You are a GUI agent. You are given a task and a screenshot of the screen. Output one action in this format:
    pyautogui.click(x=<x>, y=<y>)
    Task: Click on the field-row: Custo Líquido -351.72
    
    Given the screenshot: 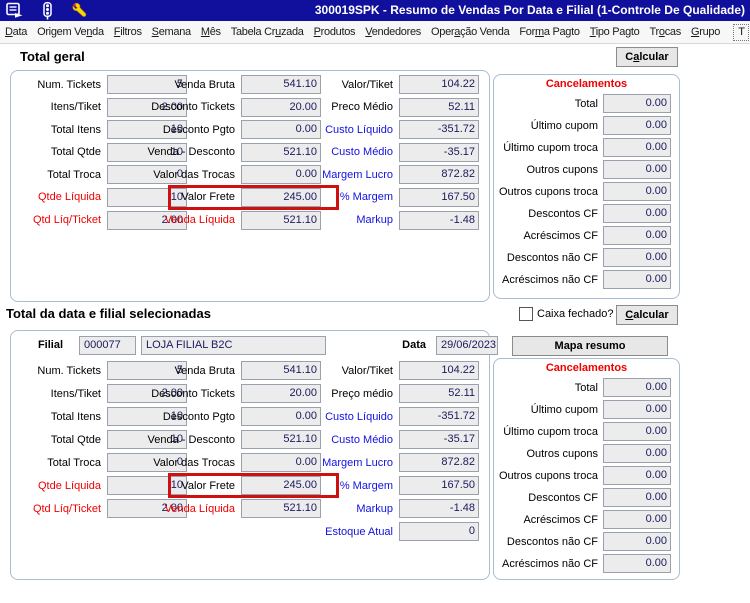 What is the action you would take?
    pyautogui.click(x=390, y=130)
    